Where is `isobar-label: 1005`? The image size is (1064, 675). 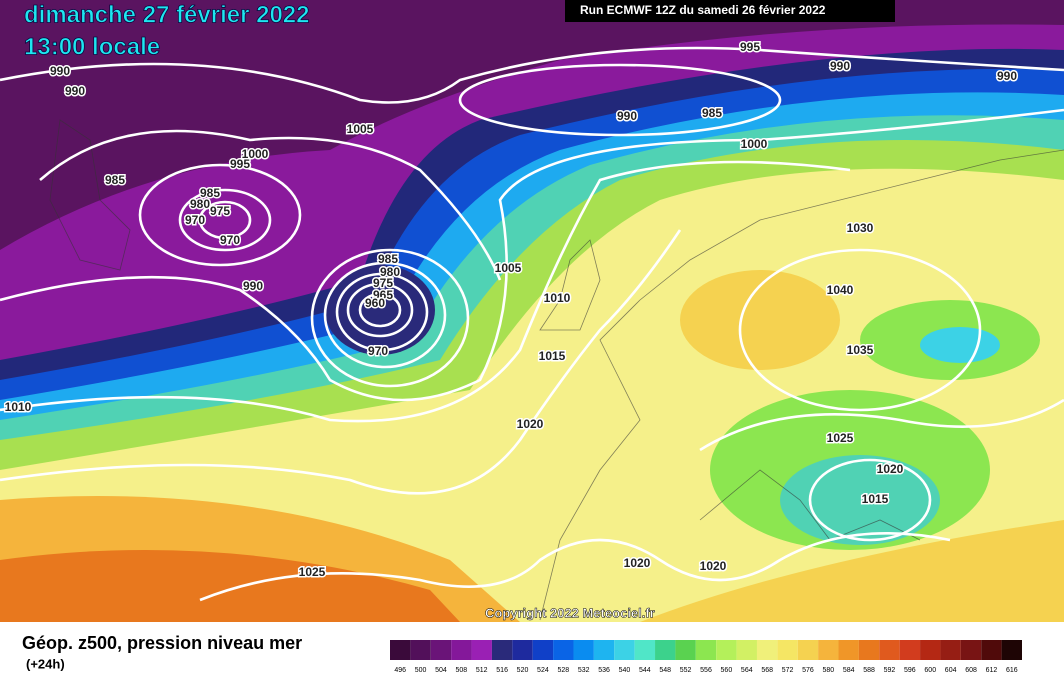
isobar-label: 1005 is located at coordinates (360, 129).